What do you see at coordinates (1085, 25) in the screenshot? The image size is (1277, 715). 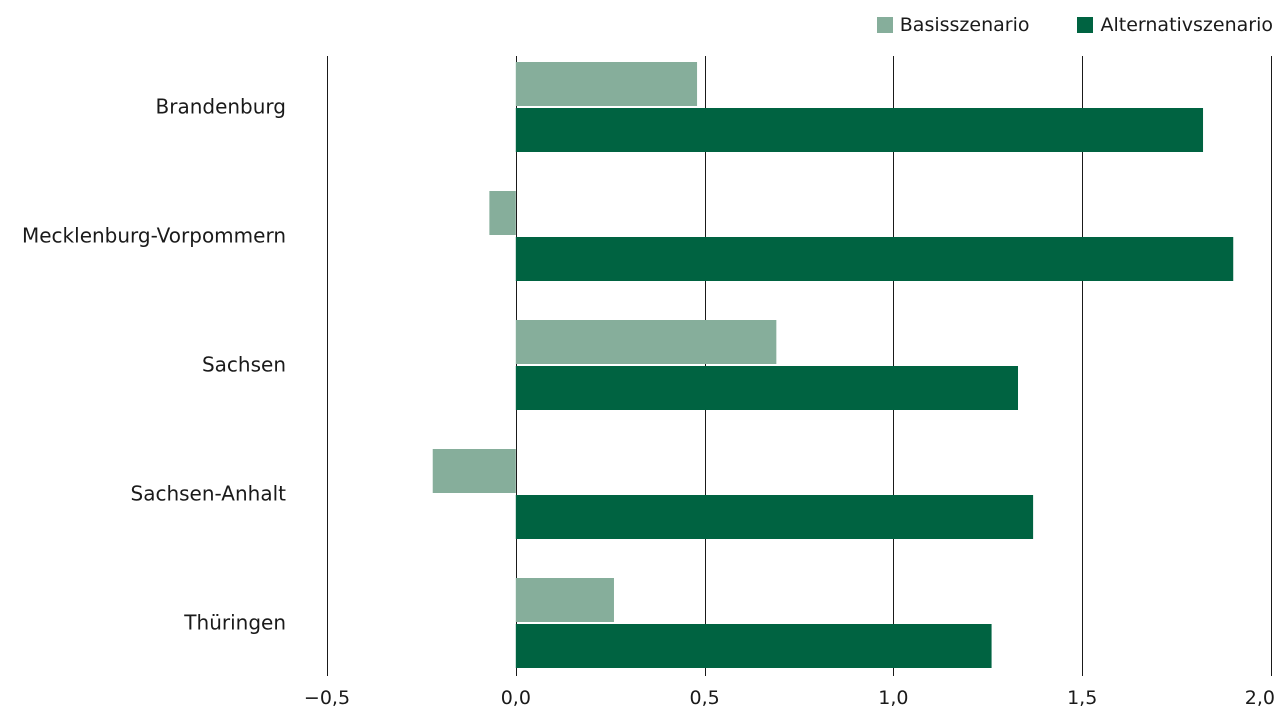 I see `legend-swatch-alternativszenario` at bounding box center [1085, 25].